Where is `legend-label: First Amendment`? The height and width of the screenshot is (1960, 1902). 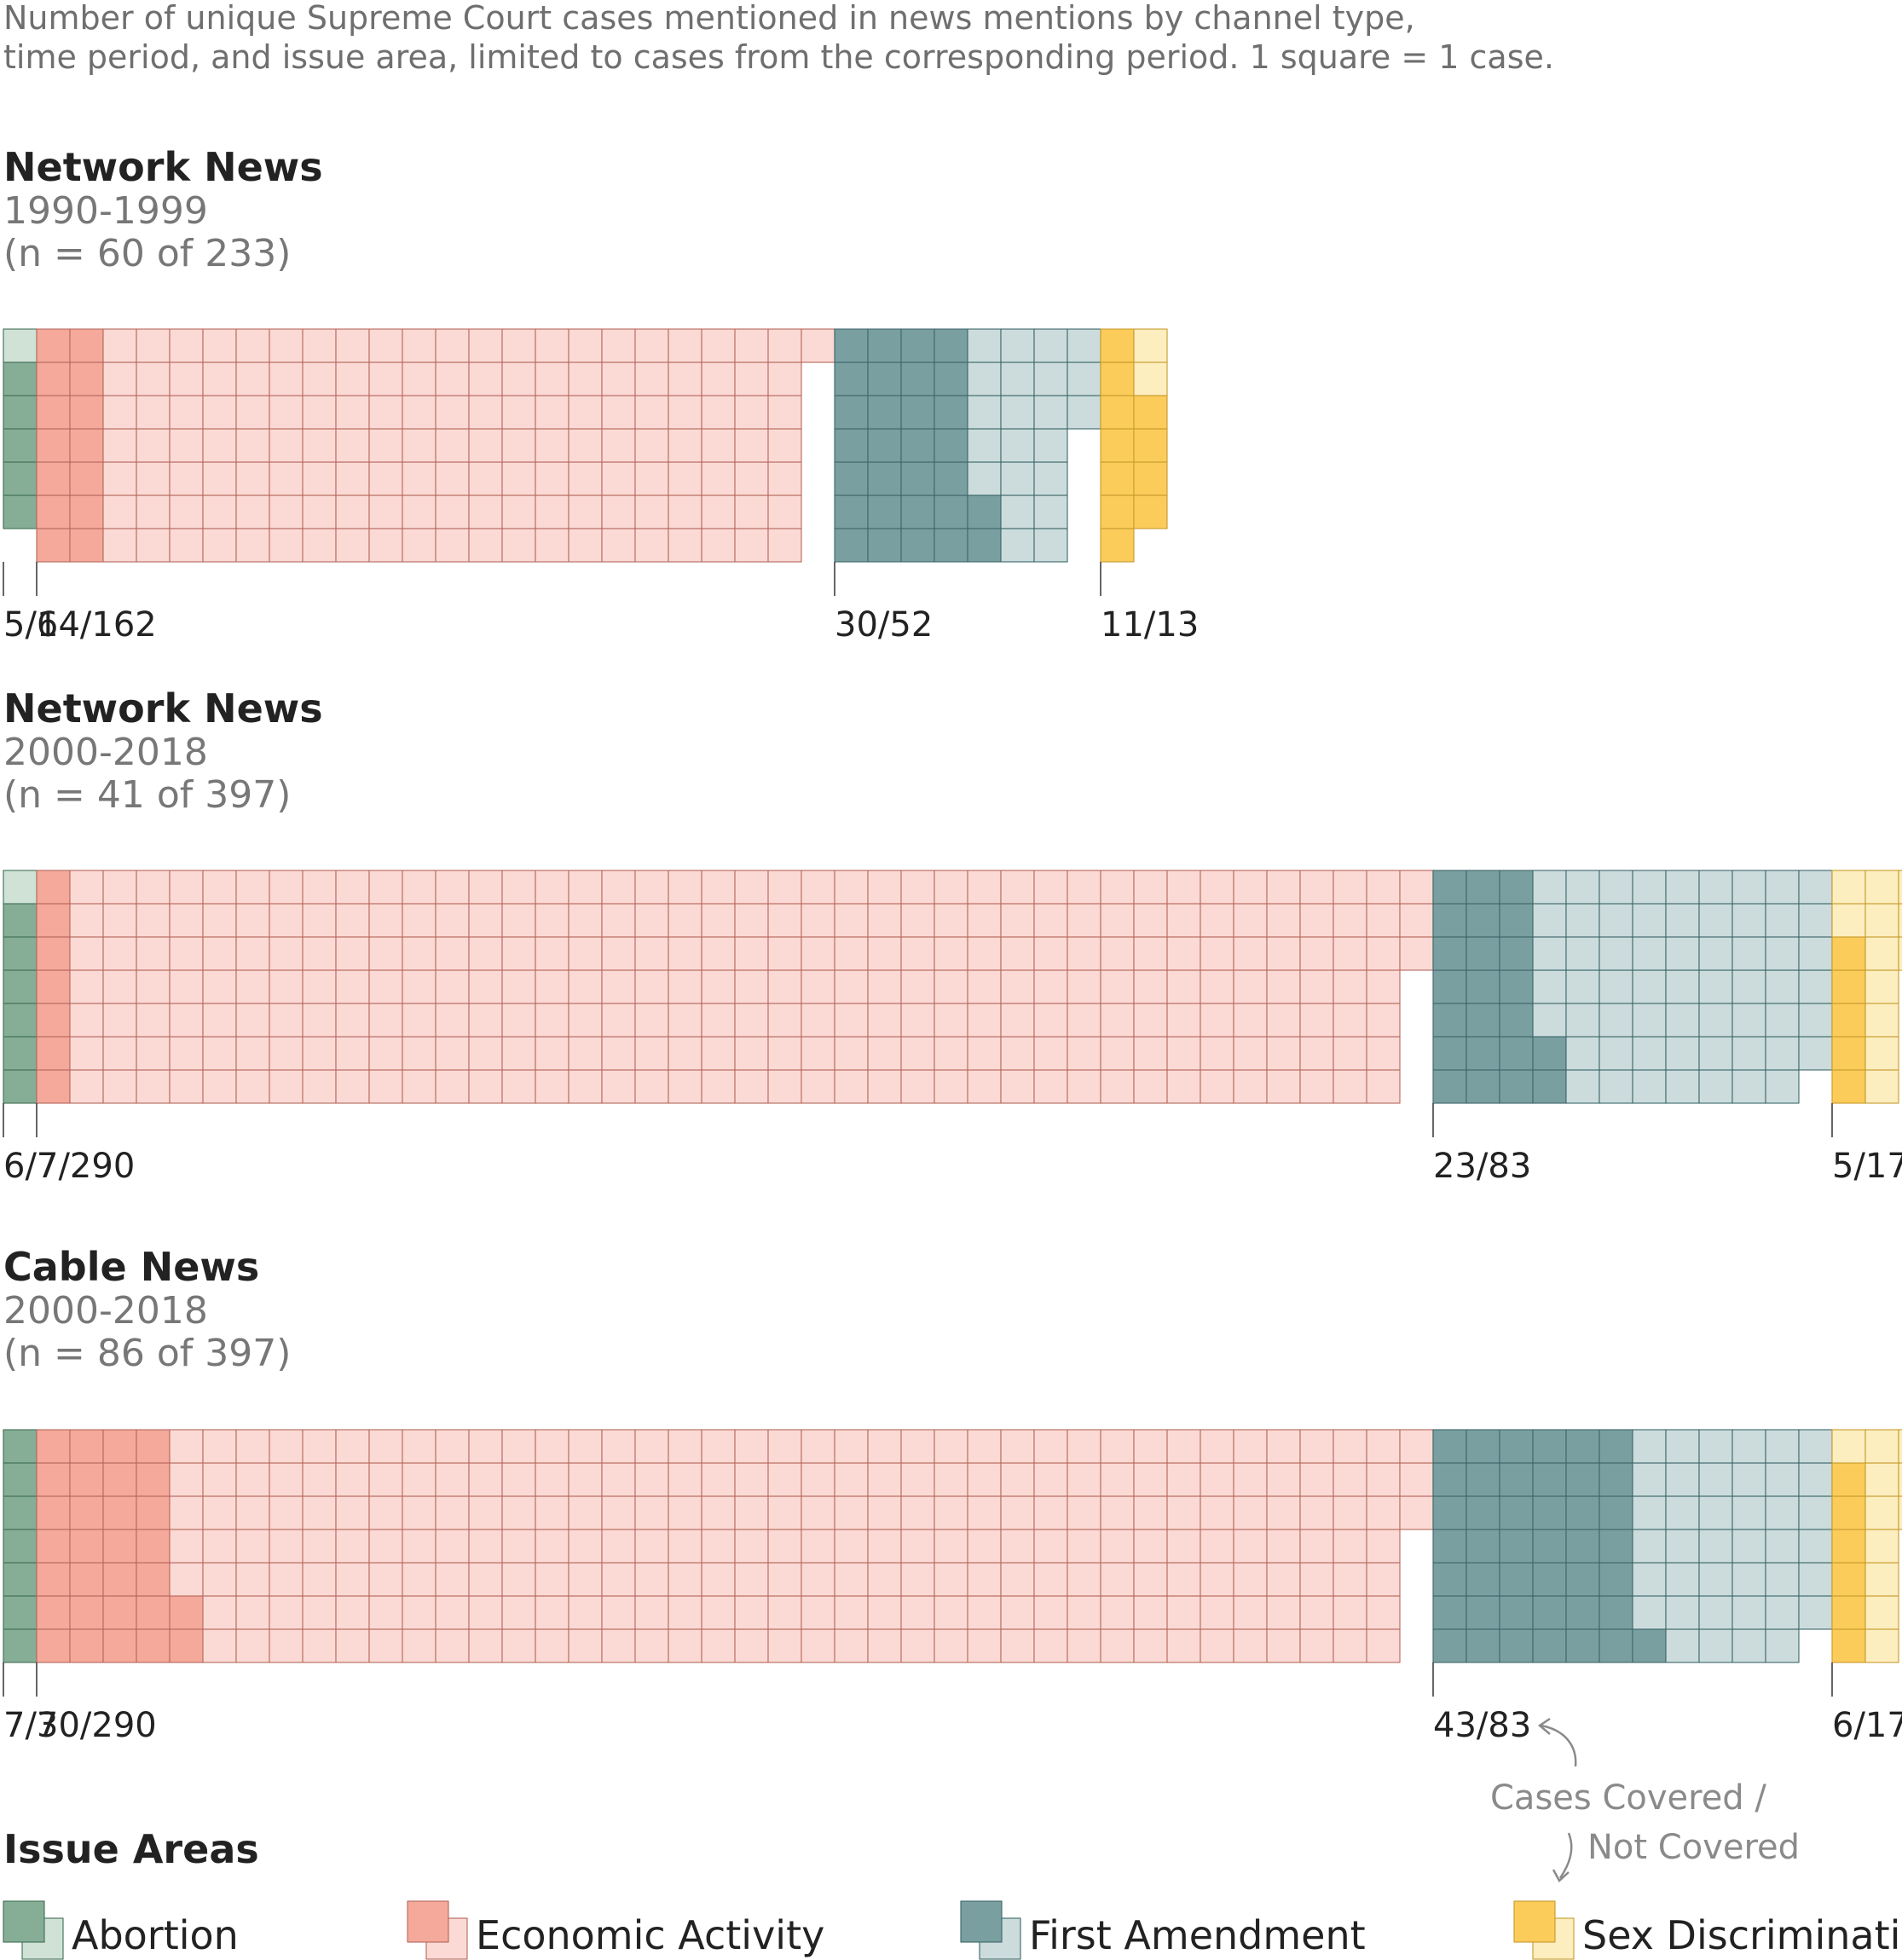
legend-label: First Amendment is located at coordinates (1197, 1935).